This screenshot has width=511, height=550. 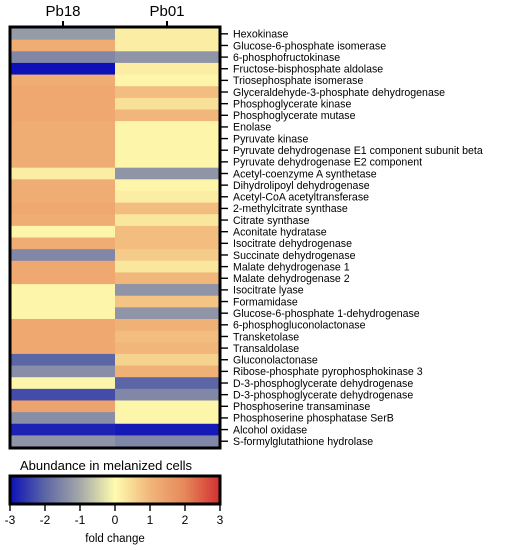 What do you see at coordinates (308, 70) in the screenshot?
I see `row-label: Fructose-bisphosphate aldolase` at bounding box center [308, 70].